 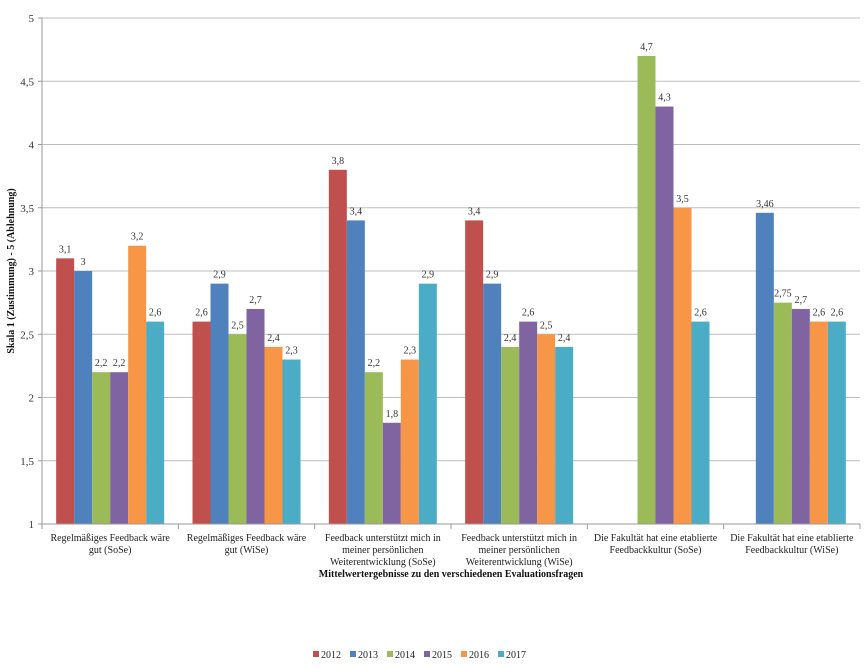 I want to click on legend-label: 2016, so click(x=479, y=655).